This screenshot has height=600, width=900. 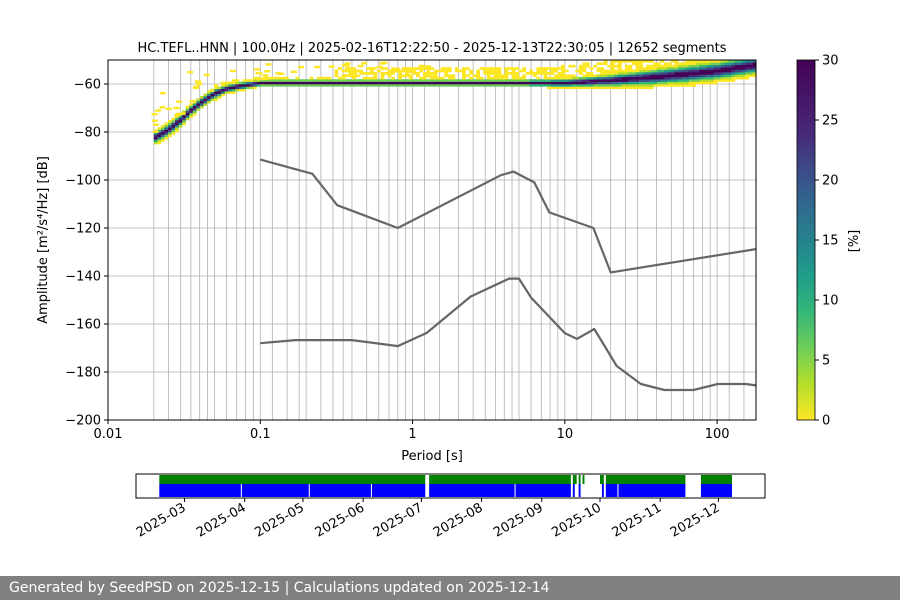 What do you see at coordinates (83, 181) in the screenshot?
I see `y-tick-label: −100` at bounding box center [83, 181].